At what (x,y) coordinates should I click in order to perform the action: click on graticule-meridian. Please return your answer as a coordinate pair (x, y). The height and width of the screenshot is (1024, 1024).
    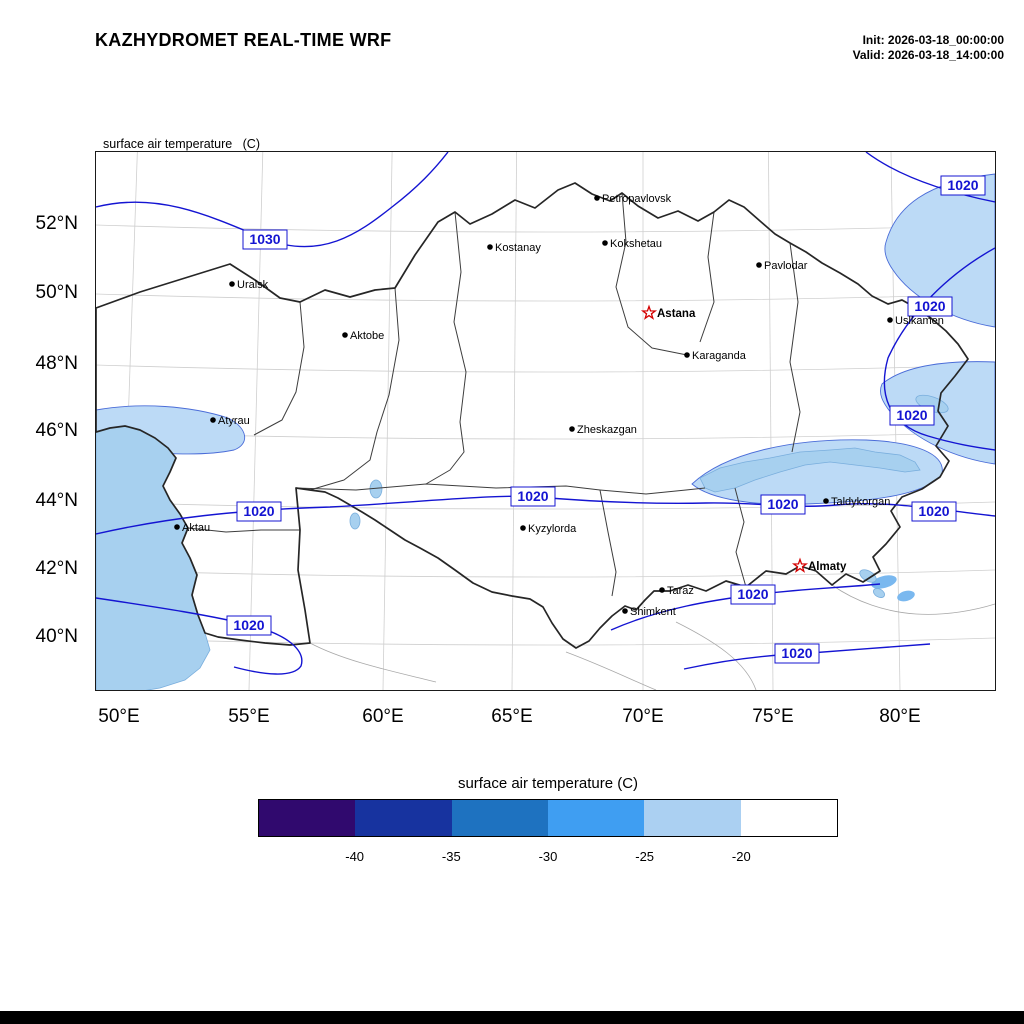
    Looking at the image, I should click on (387, 421).